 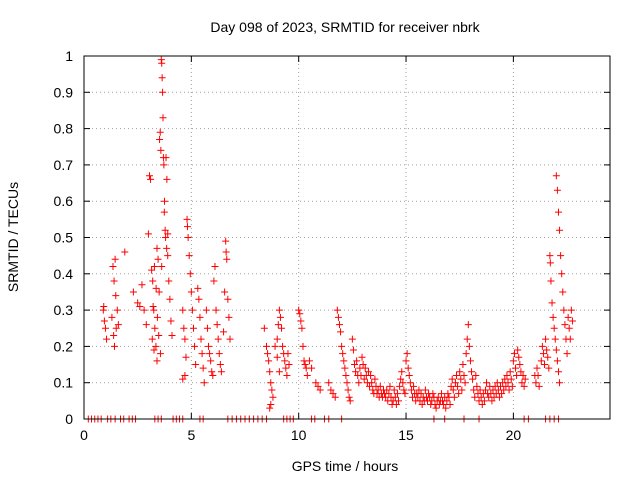 I want to click on y-tick-label: 0.4, so click(x=64, y=274).